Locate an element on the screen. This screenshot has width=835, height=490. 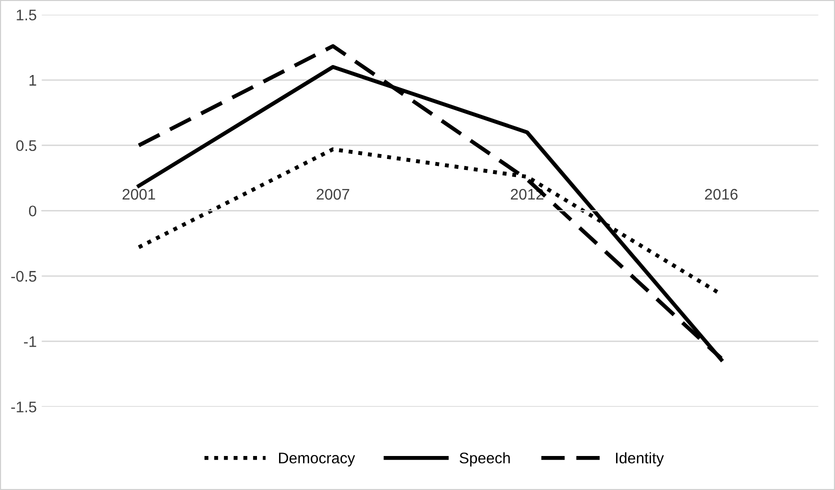
y-tick-label: 0 is located at coordinates (32, 211).